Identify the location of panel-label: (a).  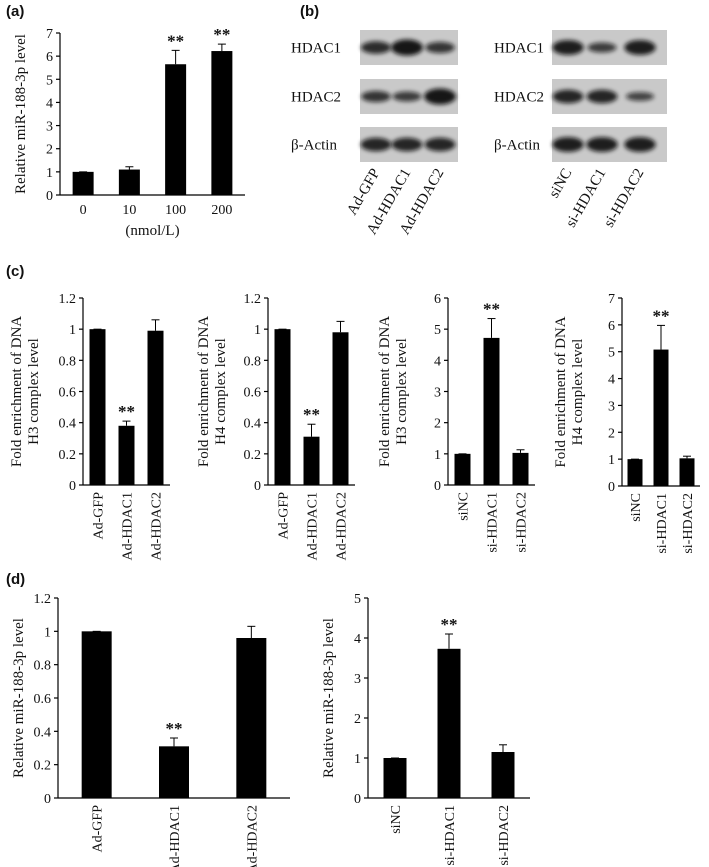
(15, 11).